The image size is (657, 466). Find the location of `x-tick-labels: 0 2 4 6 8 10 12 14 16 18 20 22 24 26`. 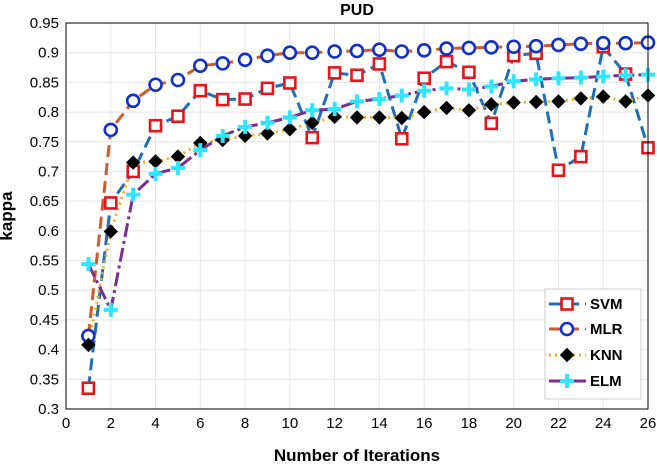

x-tick-labels: 0 2 4 6 8 10 12 14 16 18 20 22 24 26 is located at coordinates (359, 423).